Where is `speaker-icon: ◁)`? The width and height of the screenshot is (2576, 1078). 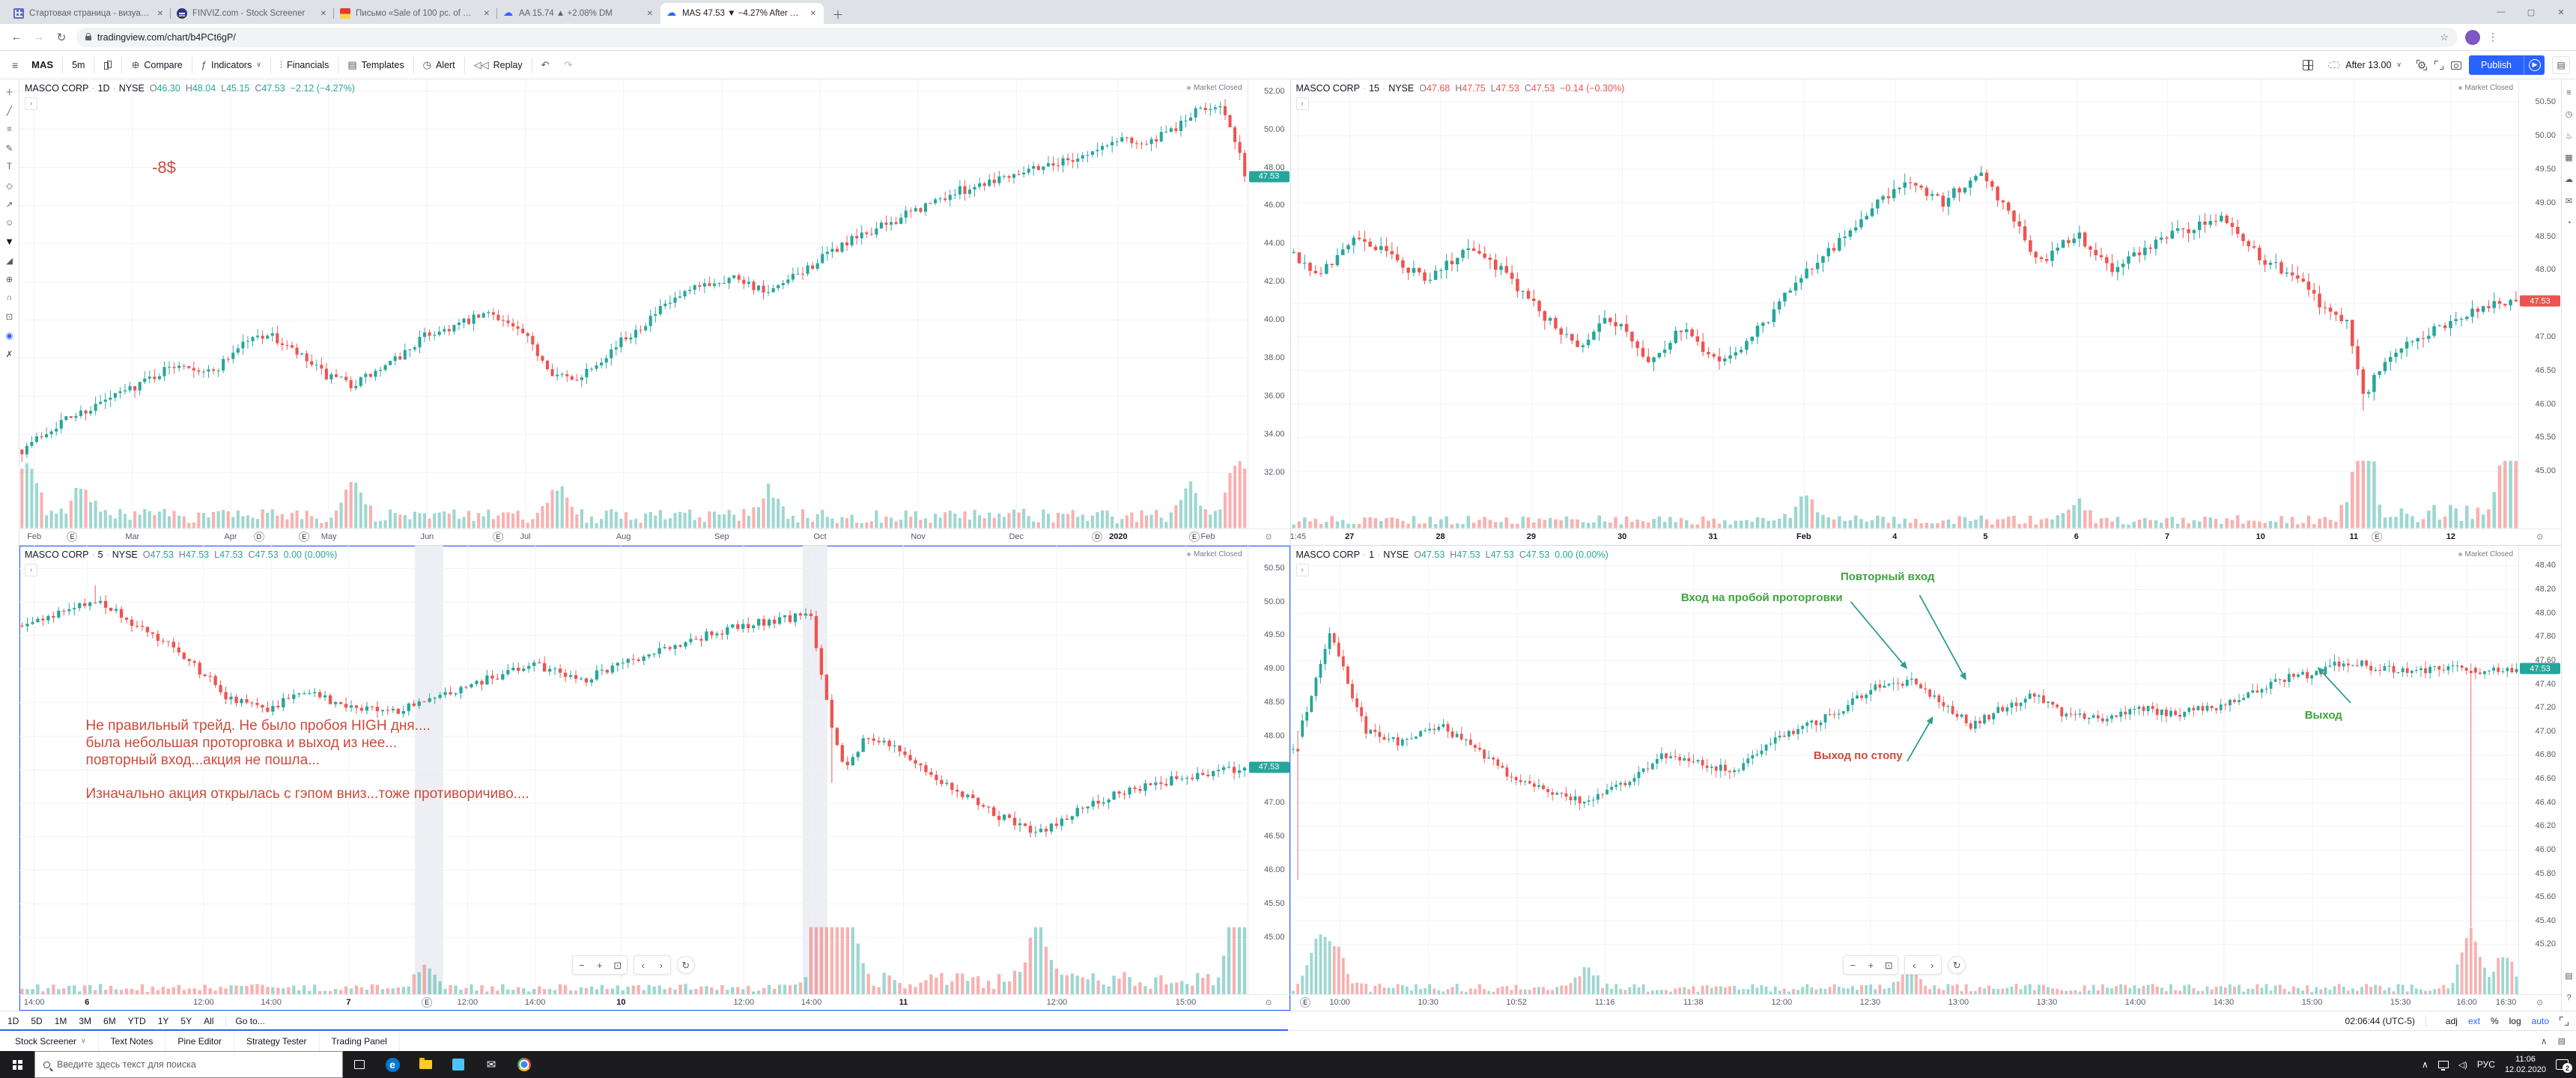
speaker-icon: ◁) is located at coordinates (2462, 1065).